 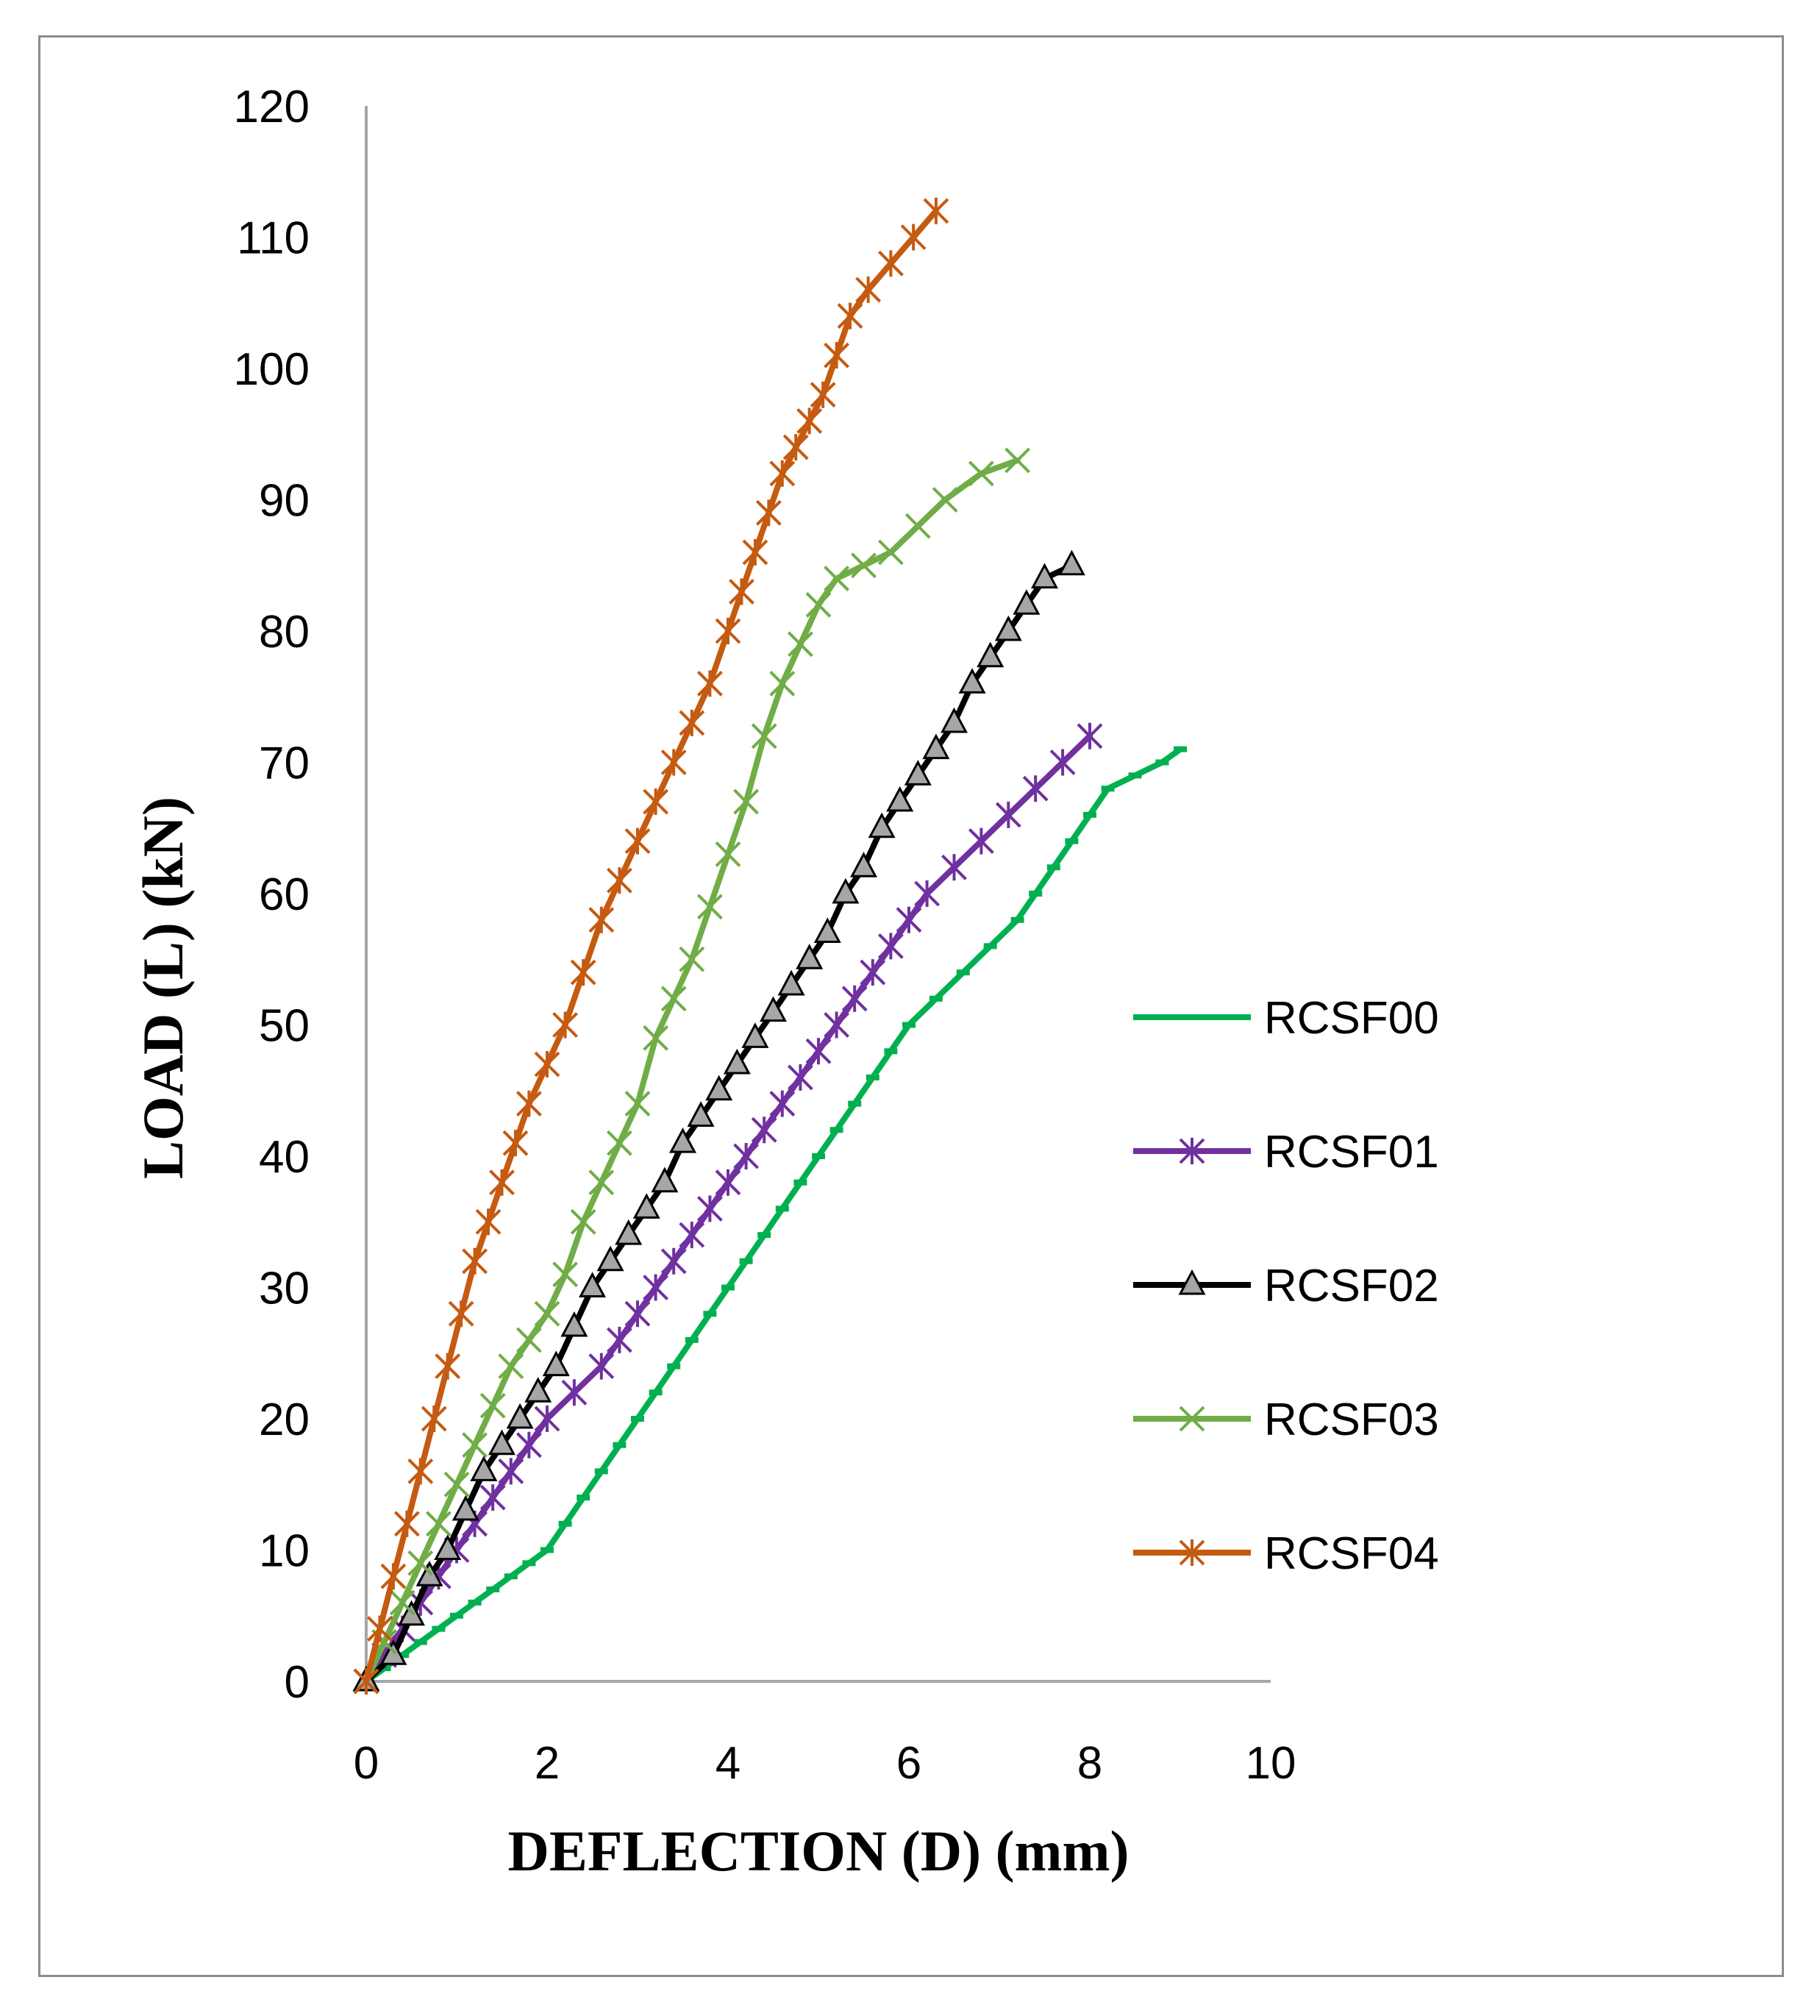 What do you see at coordinates (284, 1420) in the screenshot?
I see `y-tick-label: 20` at bounding box center [284, 1420].